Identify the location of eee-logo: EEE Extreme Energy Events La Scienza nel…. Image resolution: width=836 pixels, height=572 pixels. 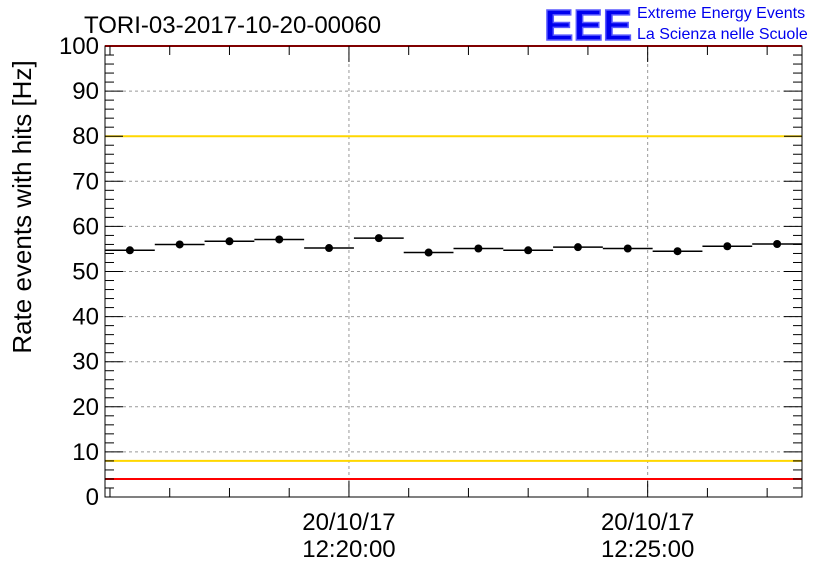
(675, 25).